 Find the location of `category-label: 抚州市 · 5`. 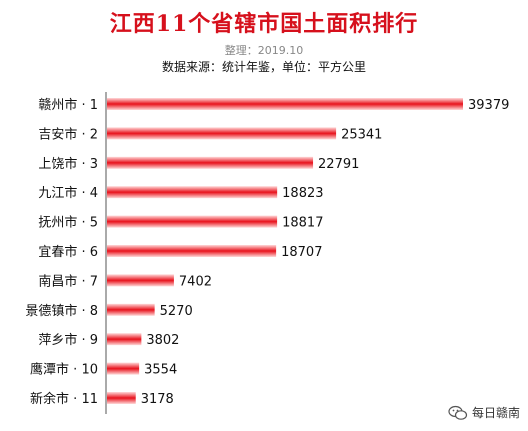

category-label: 抚州市 · 5 is located at coordinates (68, 223).